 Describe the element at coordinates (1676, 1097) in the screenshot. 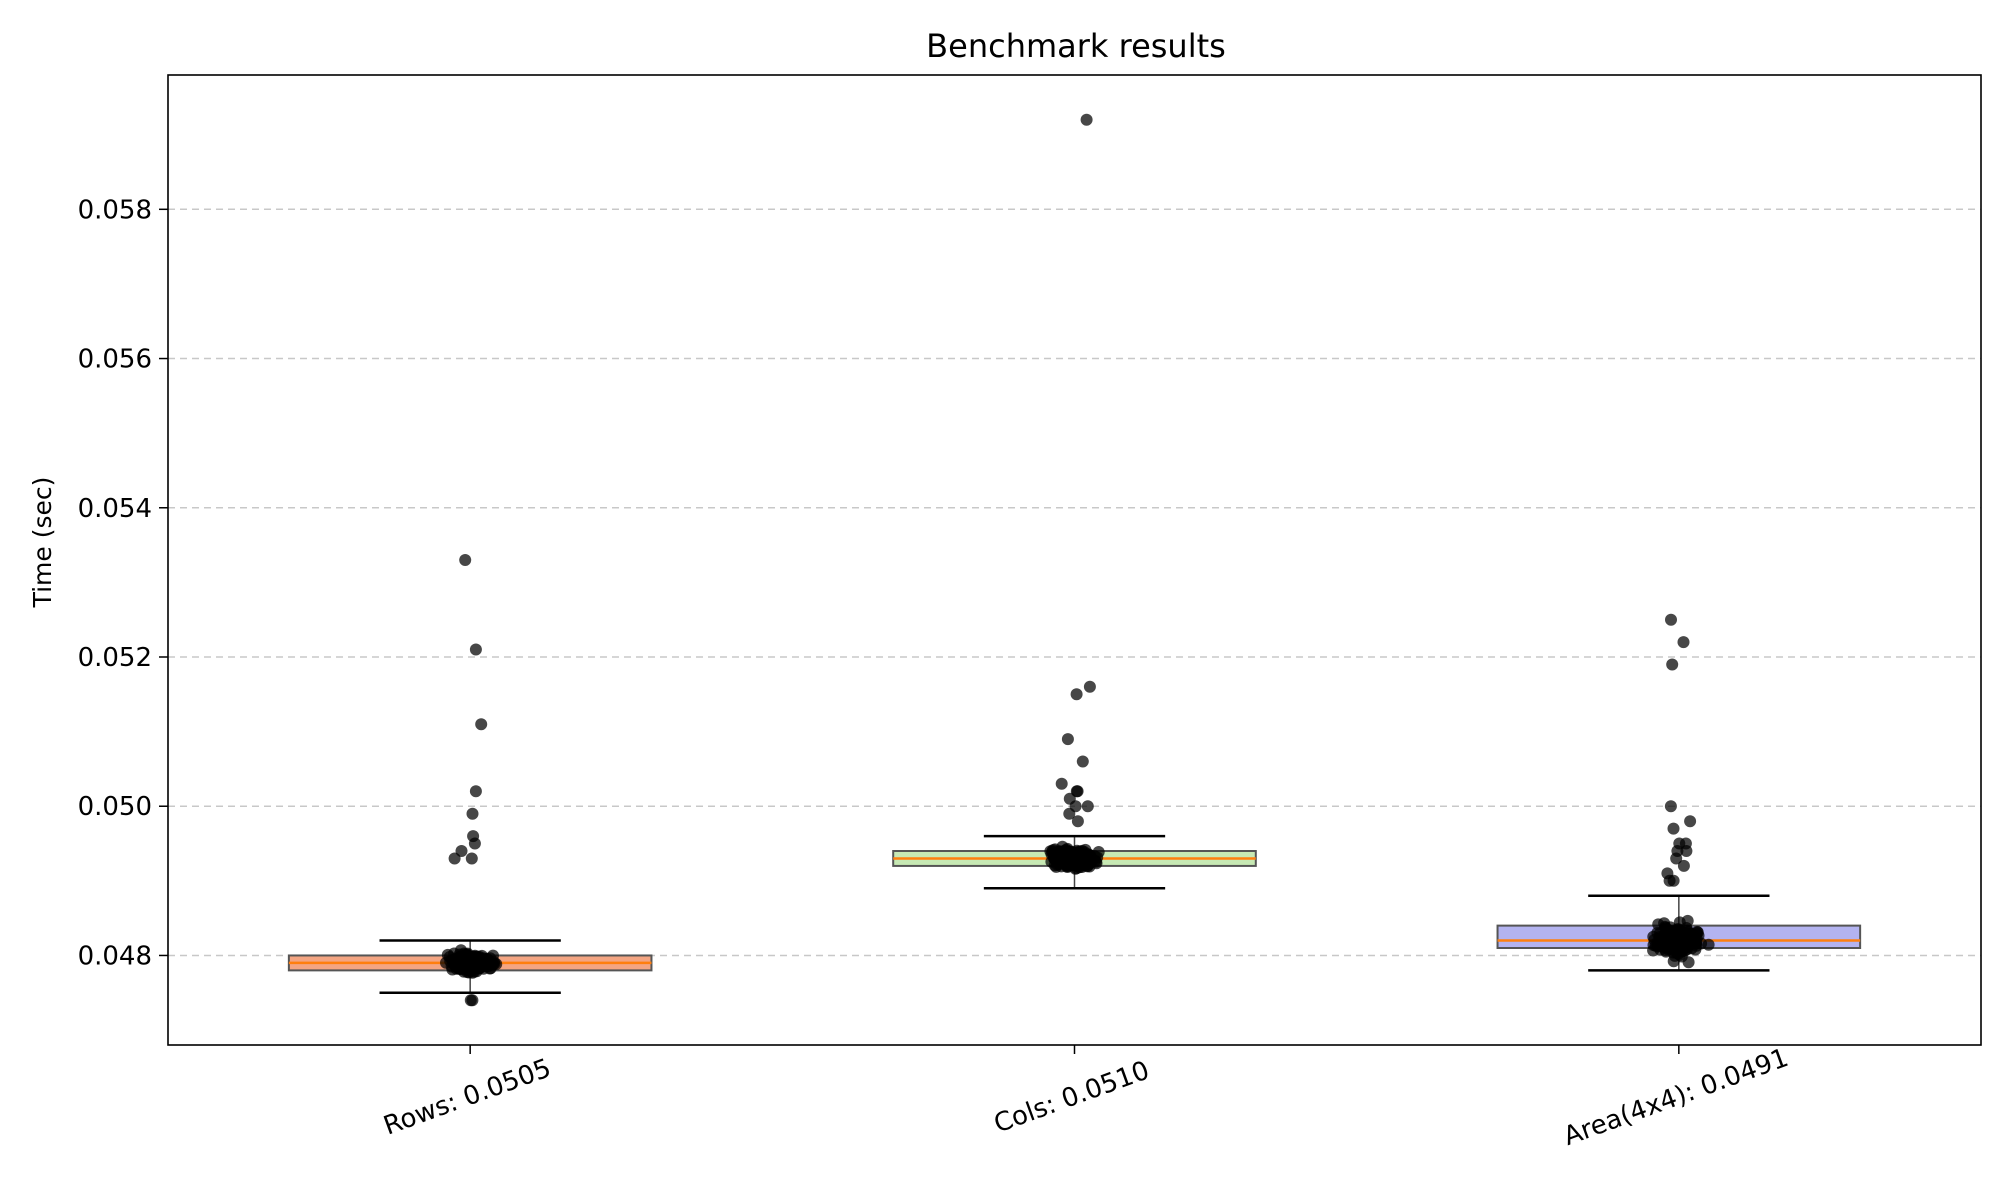

I see `x-tick-label: Area(4x4): 0.0491` at that location.